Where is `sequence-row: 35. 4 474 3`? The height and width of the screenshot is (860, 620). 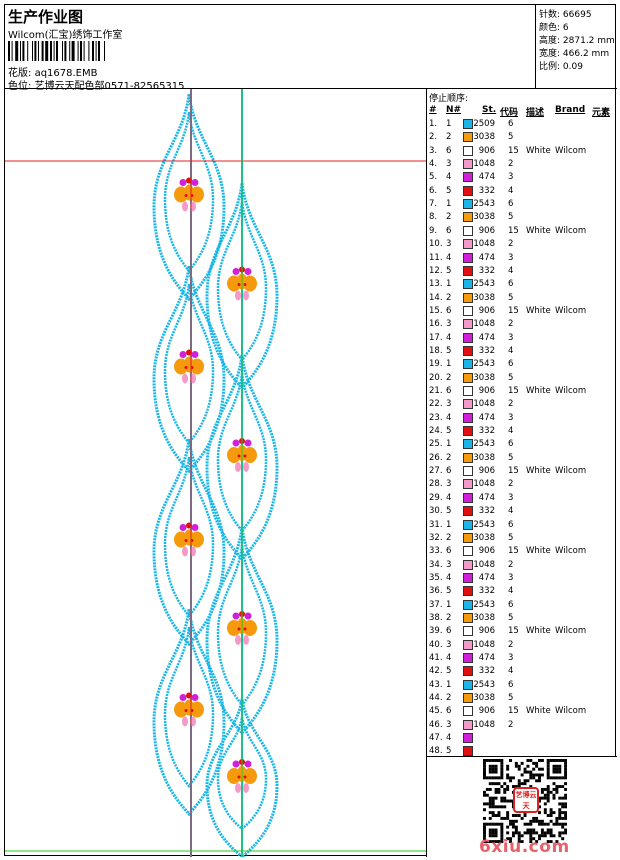
sequence-row: 35. 4 474 3 is located at coordinates (522, 578).